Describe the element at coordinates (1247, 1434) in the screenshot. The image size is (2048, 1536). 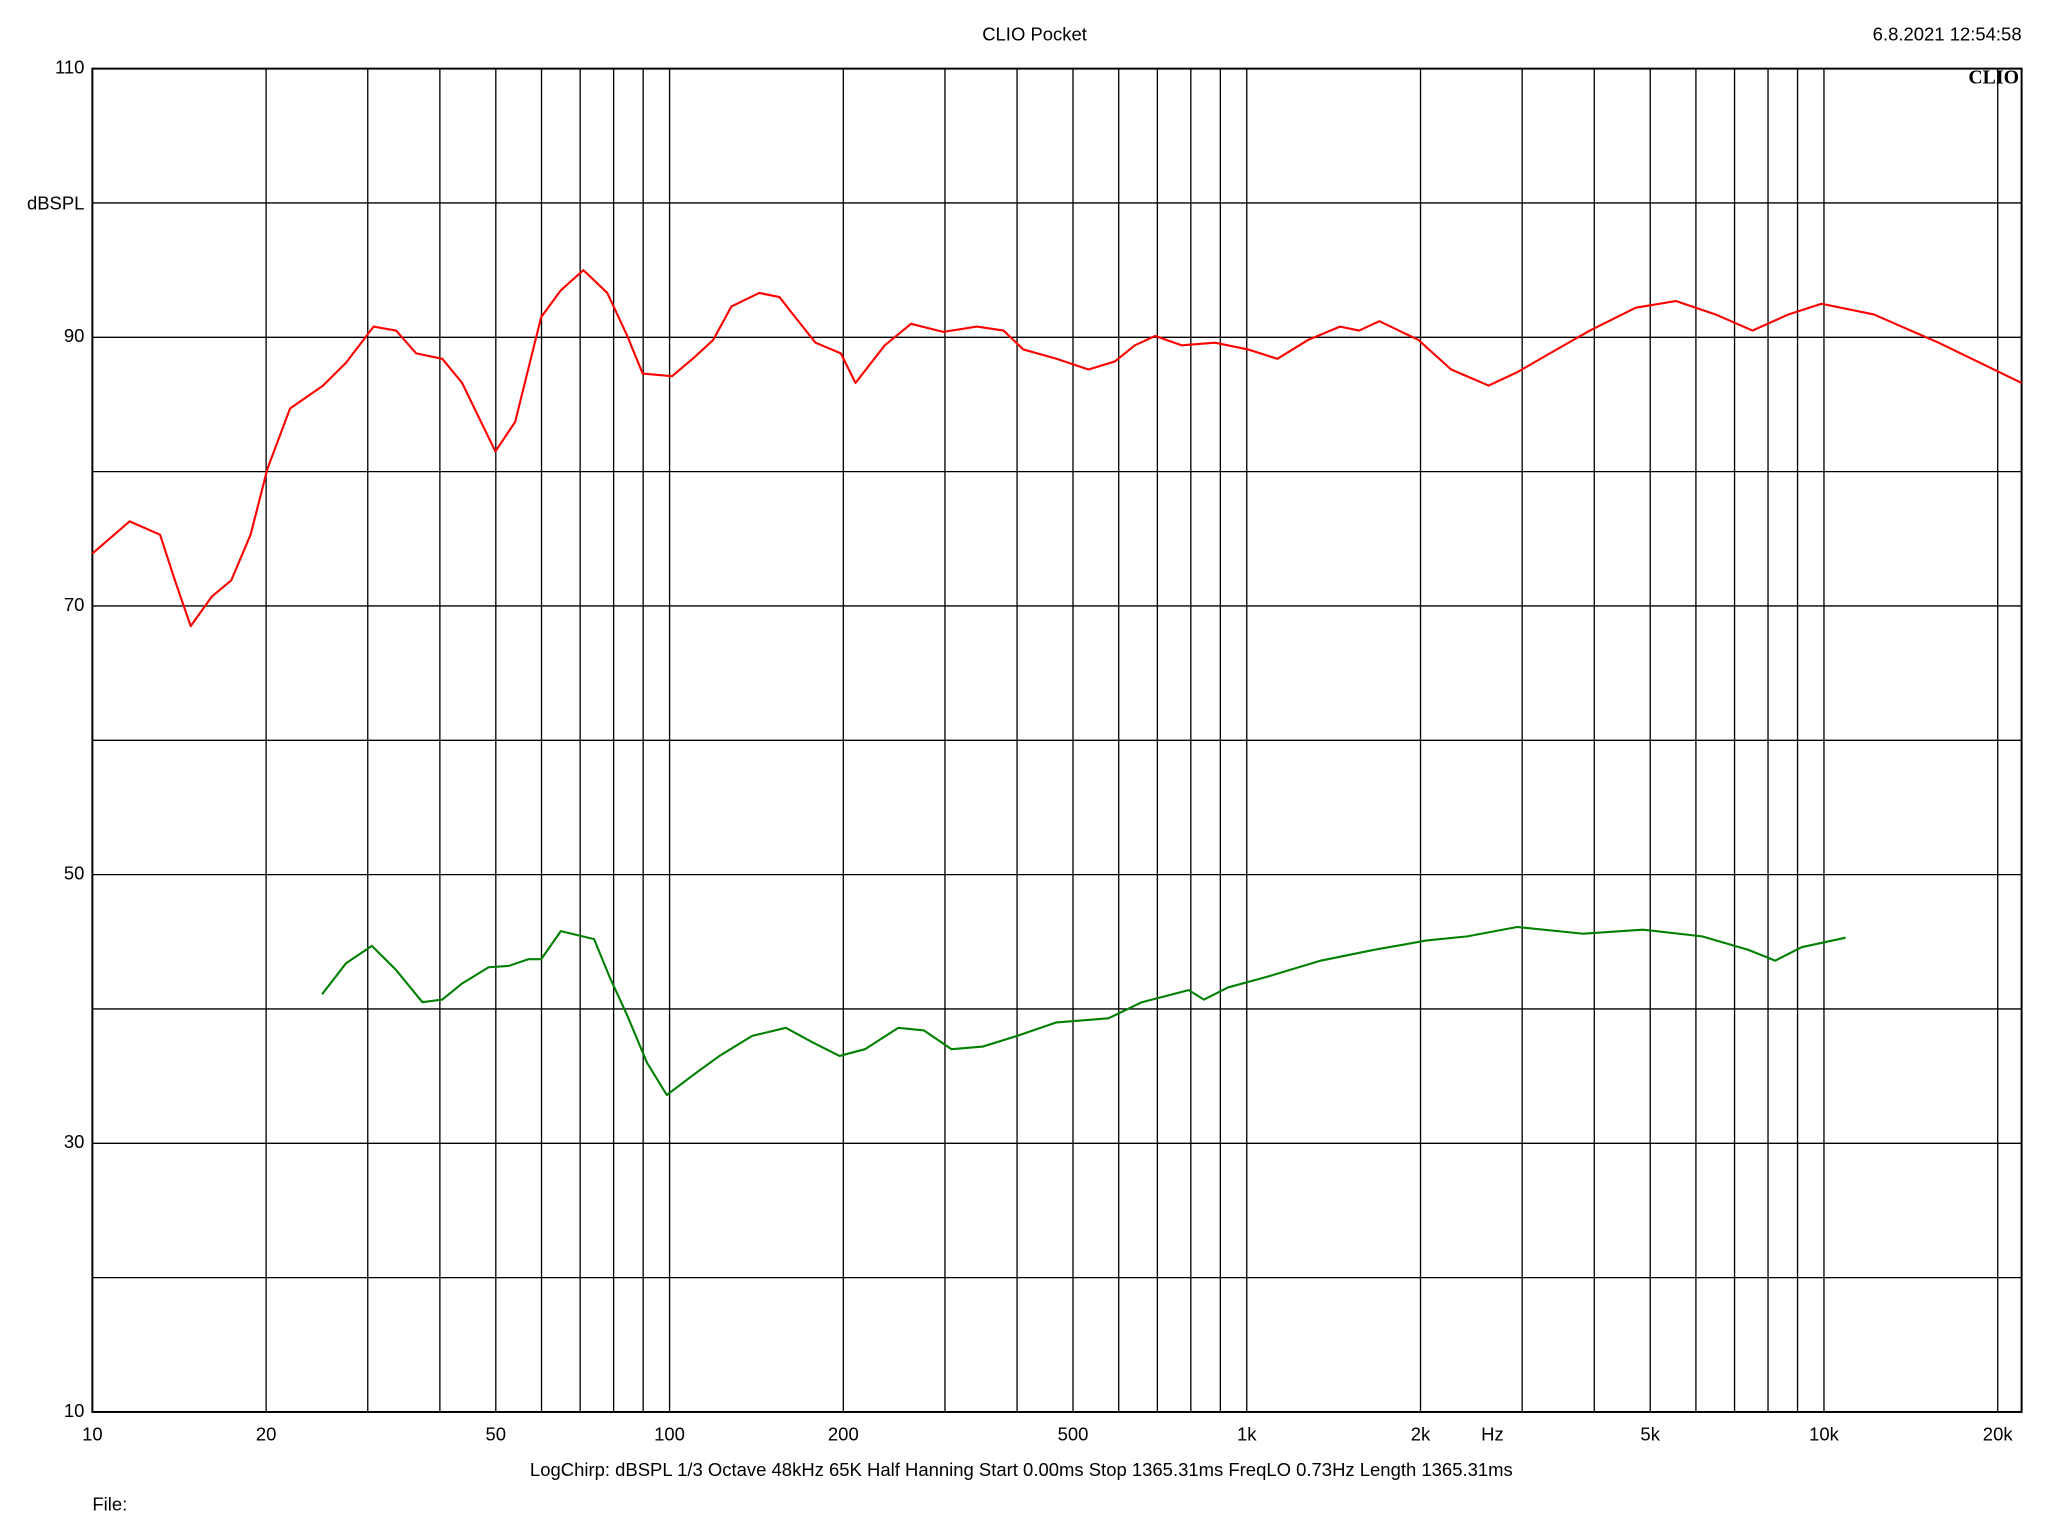
I see `x-tick-label: 1k` at that location.